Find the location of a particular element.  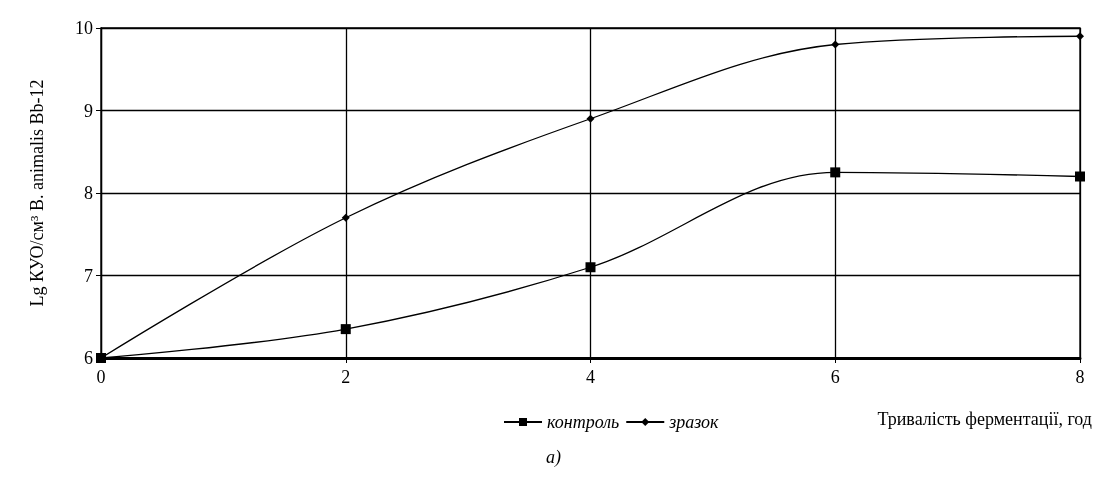

y-tick-label: 10 is located at coordinates (84, 28).